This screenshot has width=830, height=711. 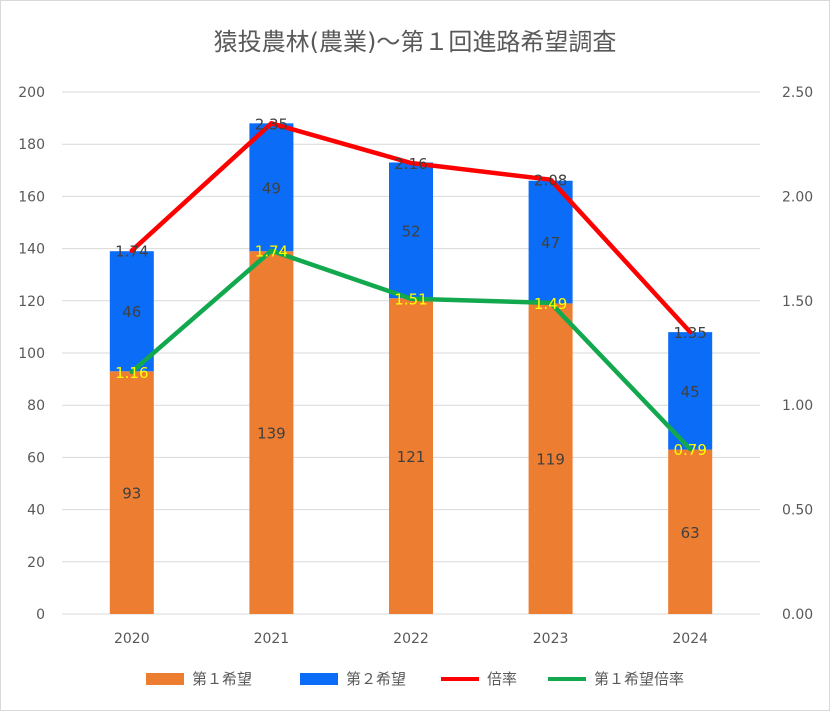 What do you see at coordinates (31, 250) in the screenshot?
I see `left-tick-label: 140` at bounding box center [31, 250].